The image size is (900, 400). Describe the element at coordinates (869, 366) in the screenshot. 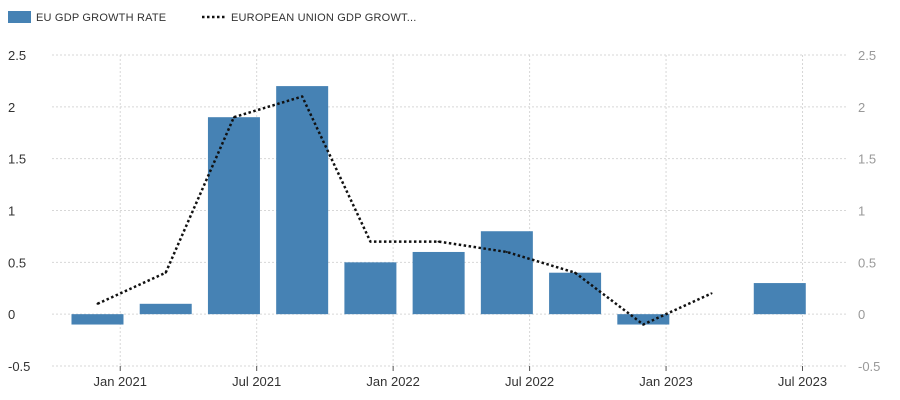

I see `y-tick-label-right: -0.5` at that location.